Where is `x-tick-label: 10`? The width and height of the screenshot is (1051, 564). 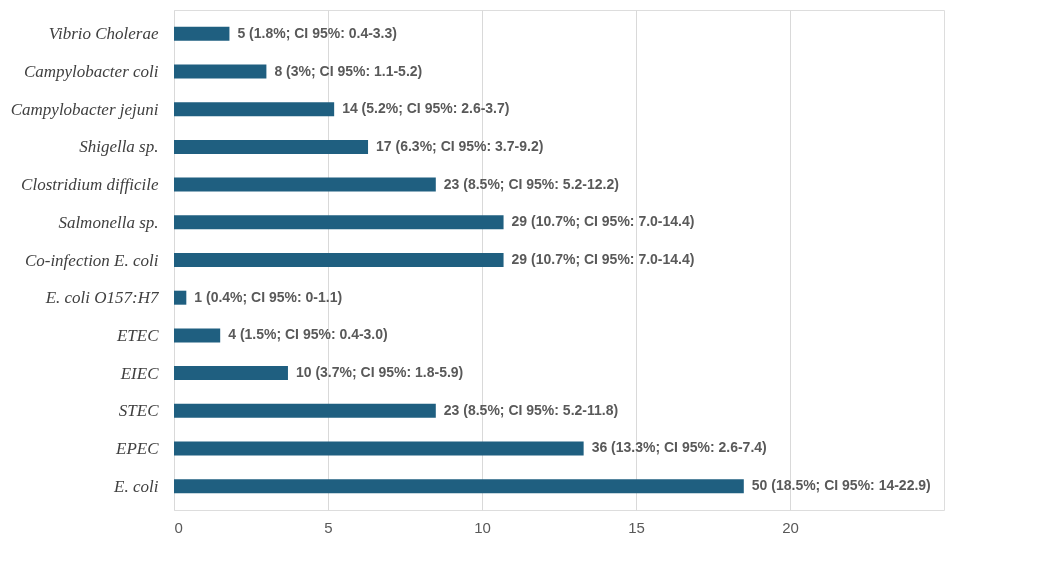 x-tick-label: 10 is located at coordinates (482, 527).